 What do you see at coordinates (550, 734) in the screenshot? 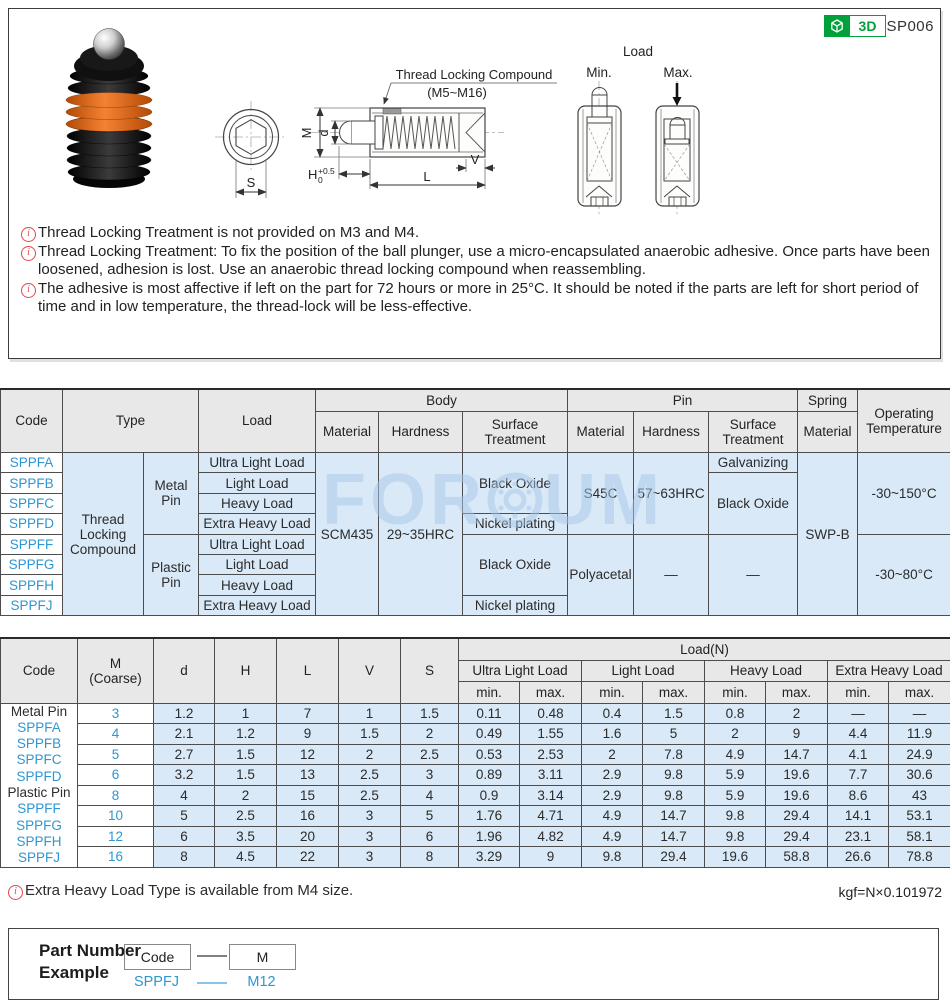
I see `cell: 1.55` at bounding box center [550, 734].